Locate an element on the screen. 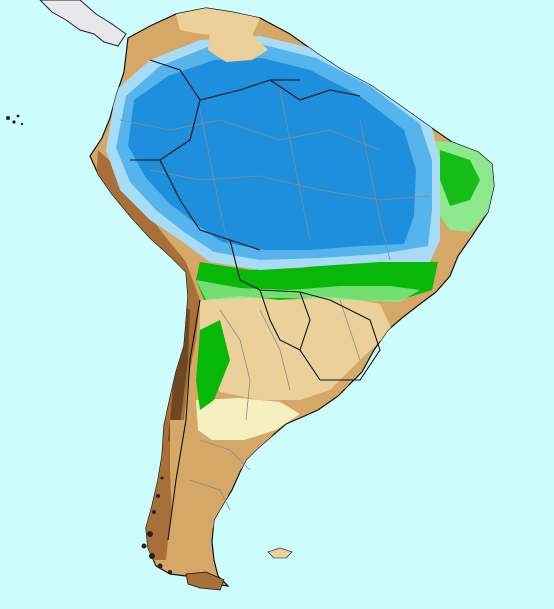 The height and width of the screenshot is (609, 554). central-america is located at coordinates (83, 23).